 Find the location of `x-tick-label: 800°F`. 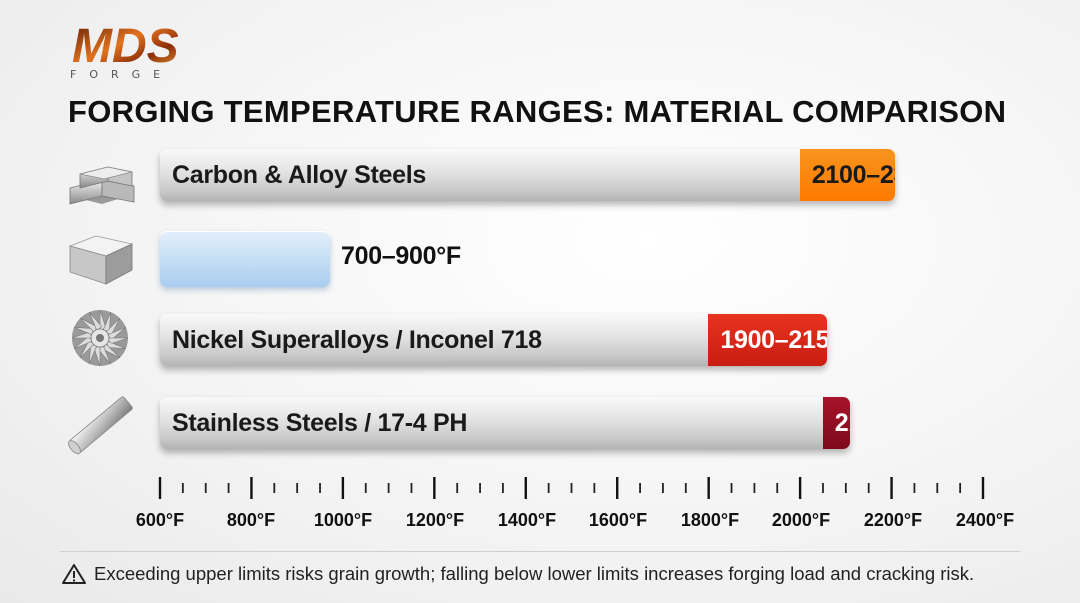

x-tick-label: 800°F is located at coordinates (251, 520).